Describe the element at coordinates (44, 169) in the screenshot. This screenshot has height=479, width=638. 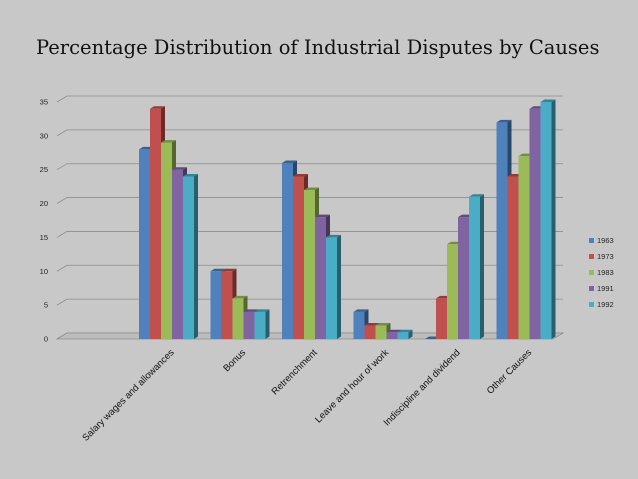
I see `y-tick-label: 25` at that location.